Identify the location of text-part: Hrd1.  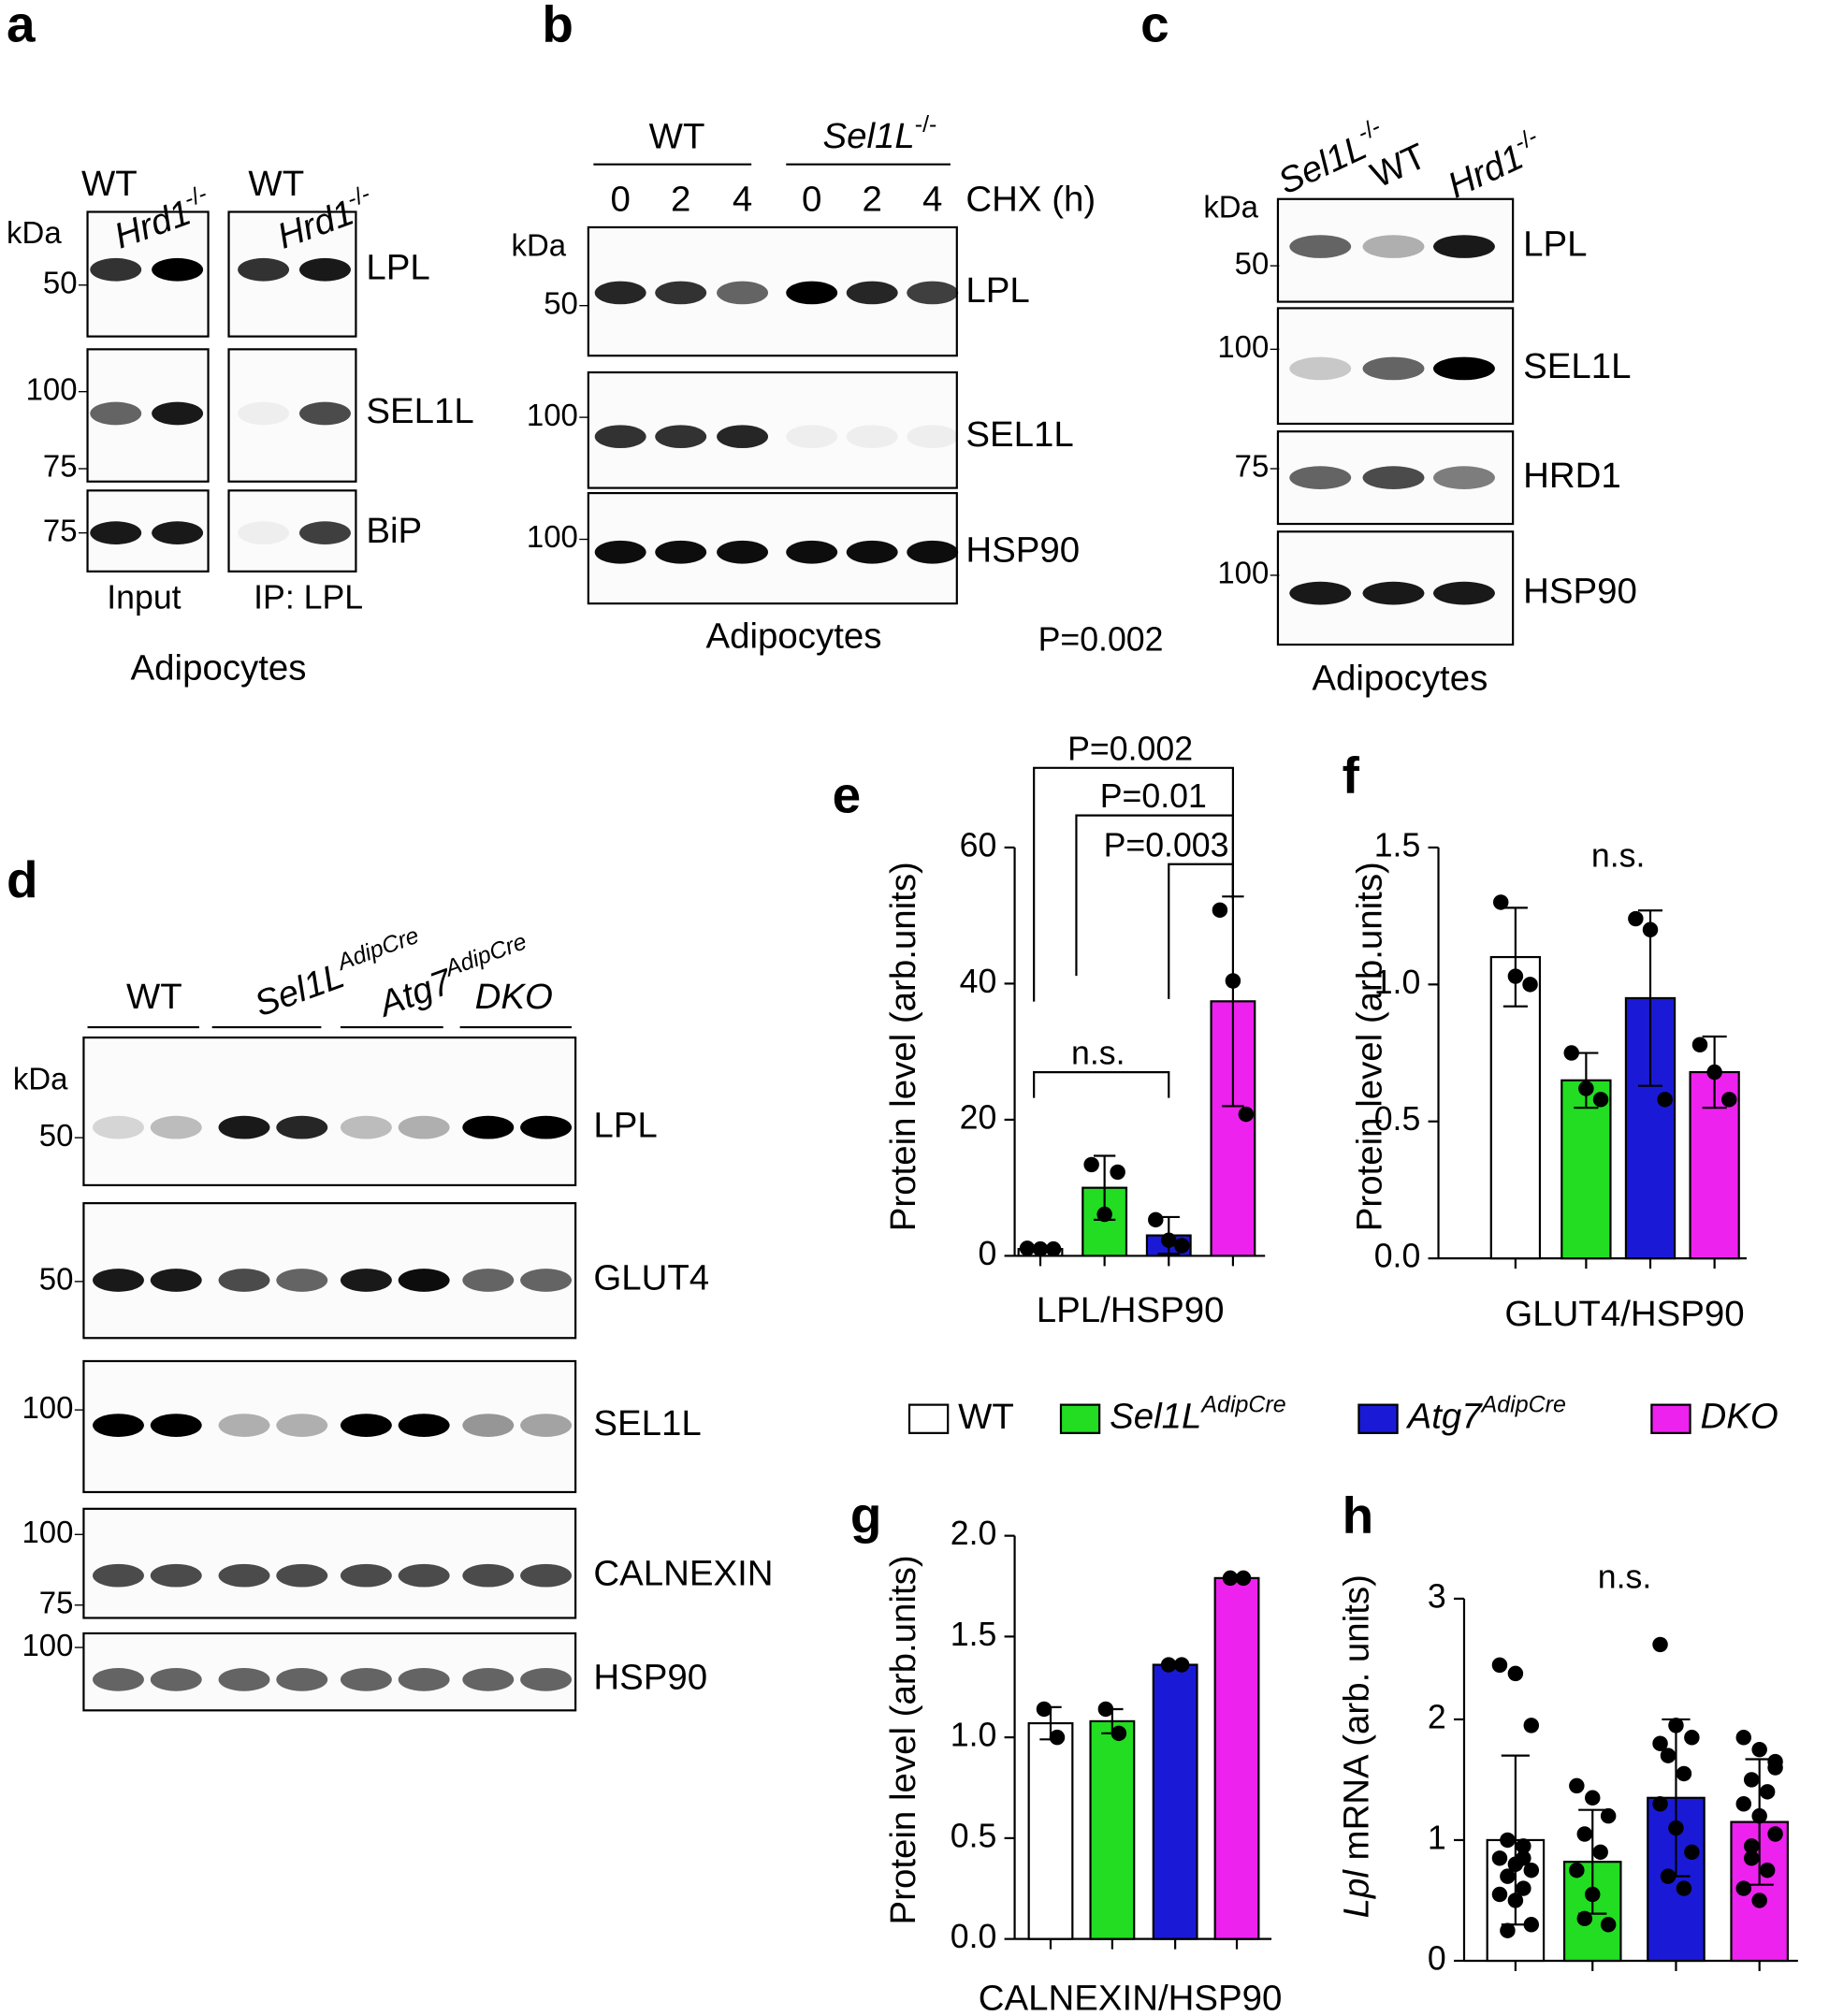
(1486, 172).